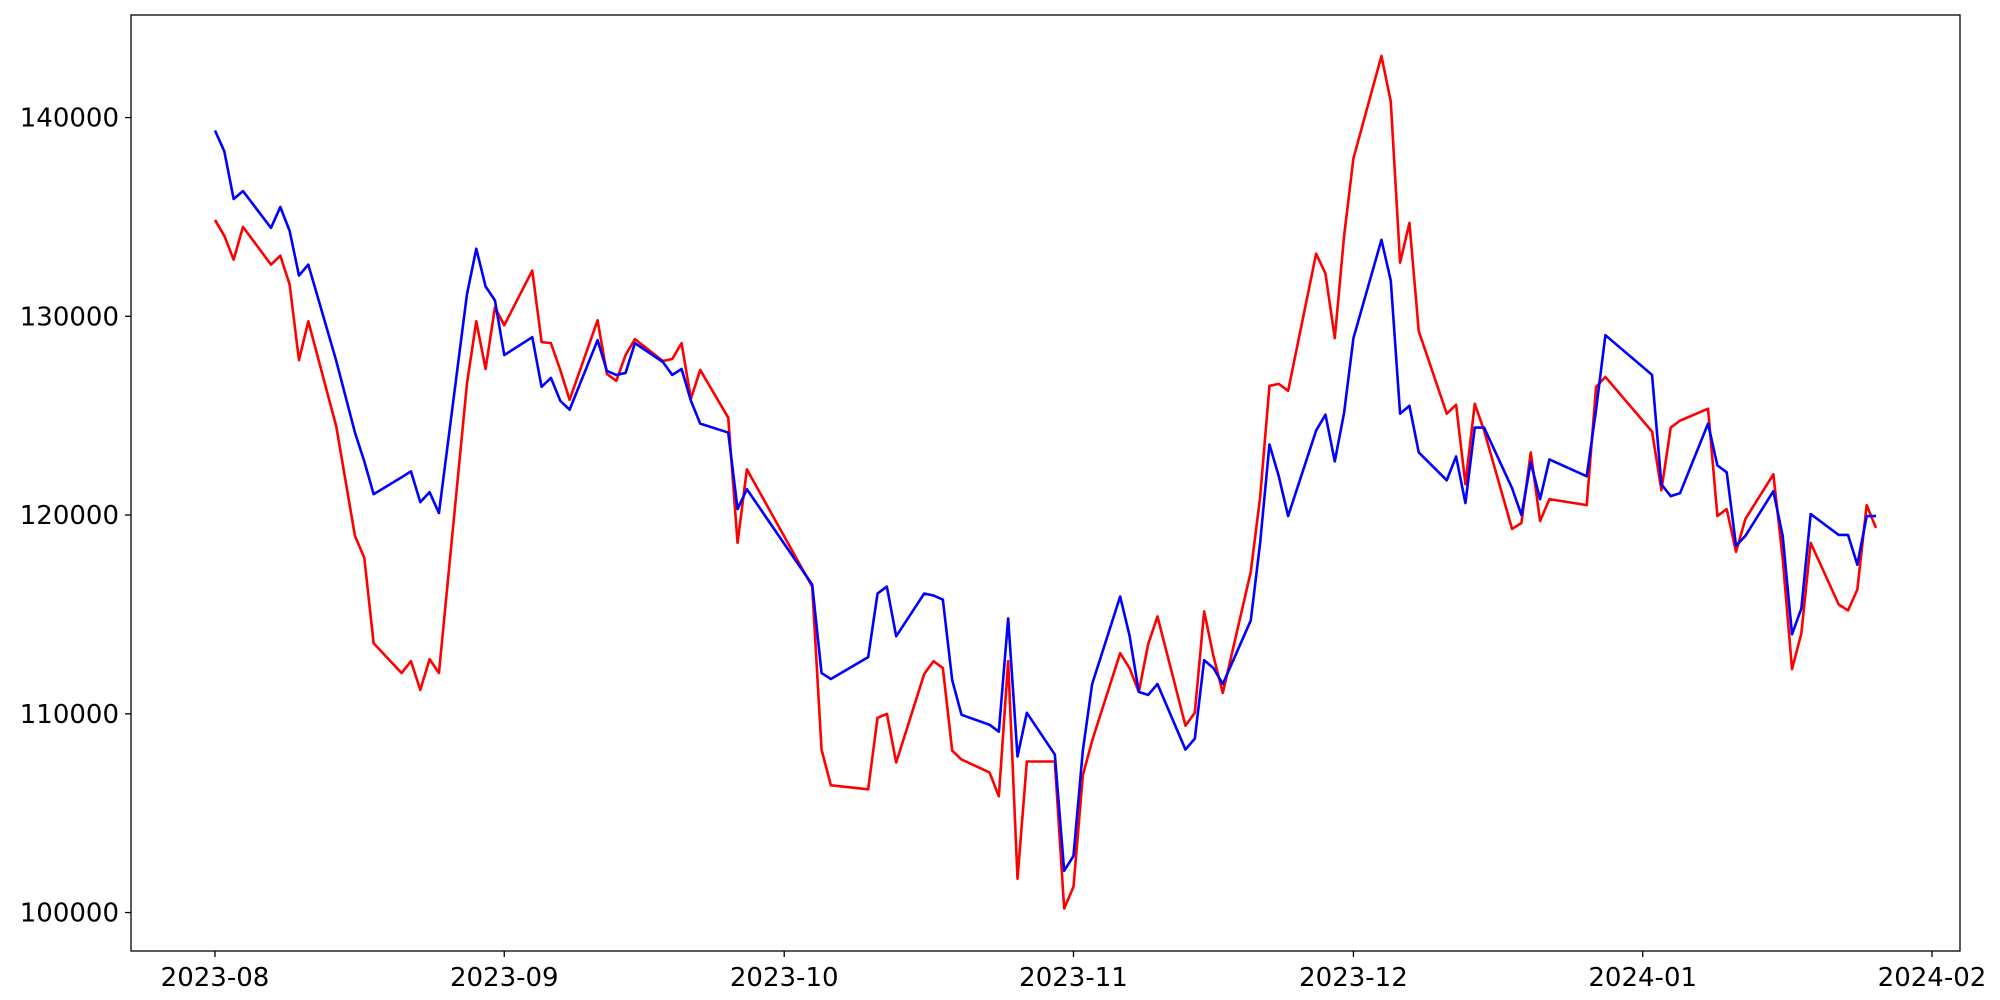 This screenshot has width=2000, height=1000. Describe the element at coordinates (69, 715) in the screenshot. I see `y-tick-label: 110000` at that location.